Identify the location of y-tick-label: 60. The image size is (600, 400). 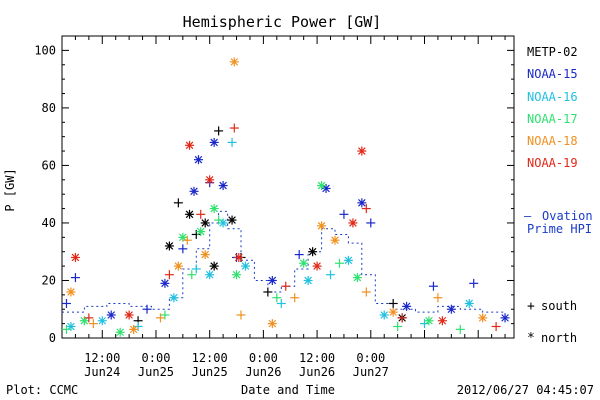
(49, 165).